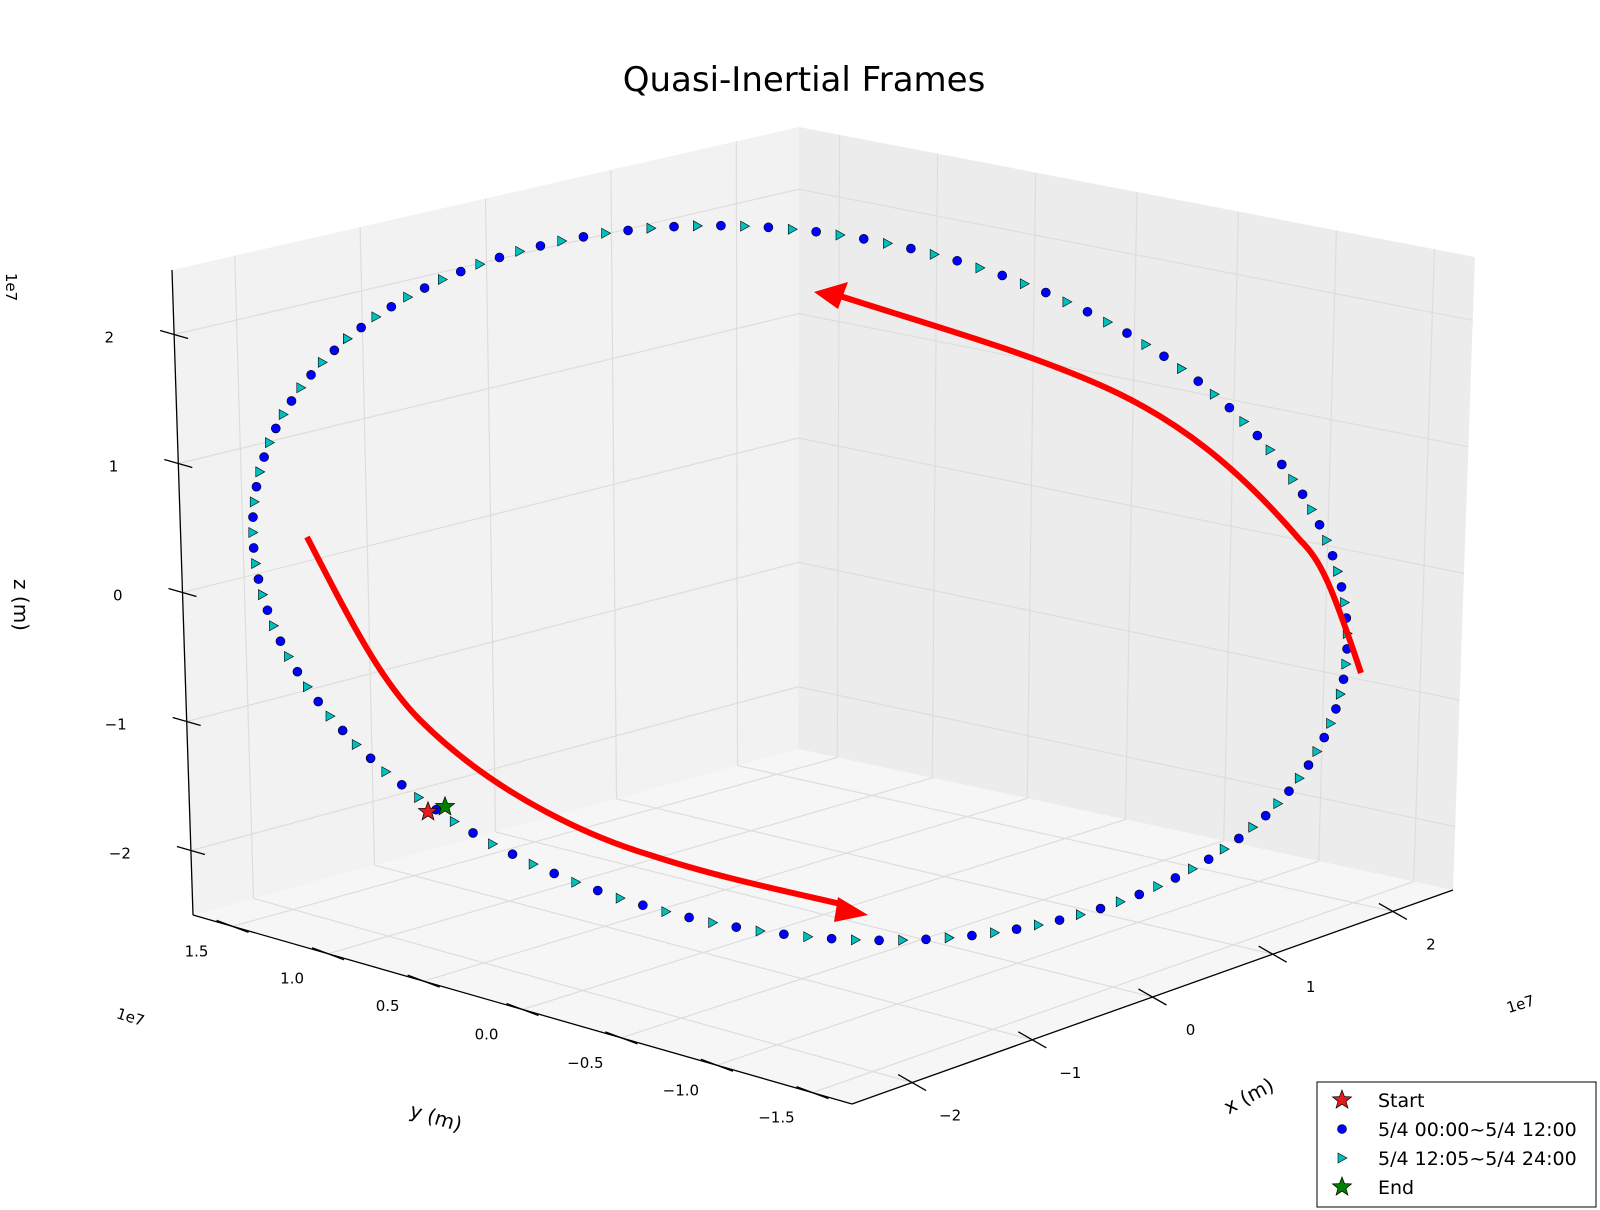 The image size is (1600, 1210). What do you see at coordinates (130, 1016) in the screenshot?
I see `y-offset-label: 1e7` at bounding box center [130, 1016].